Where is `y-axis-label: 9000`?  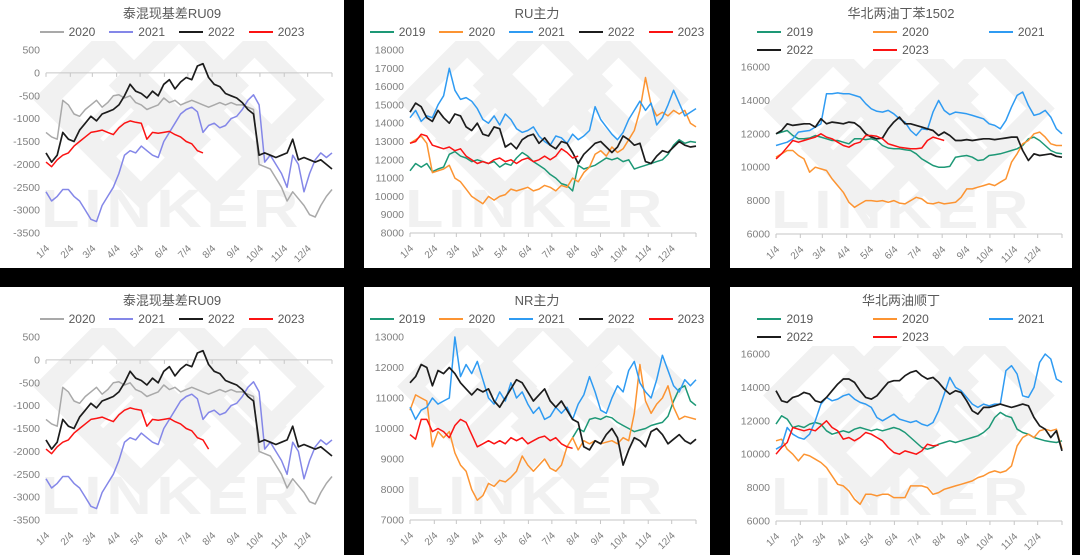
y-axis-label: 9000 is located at coordinates (393, 215).